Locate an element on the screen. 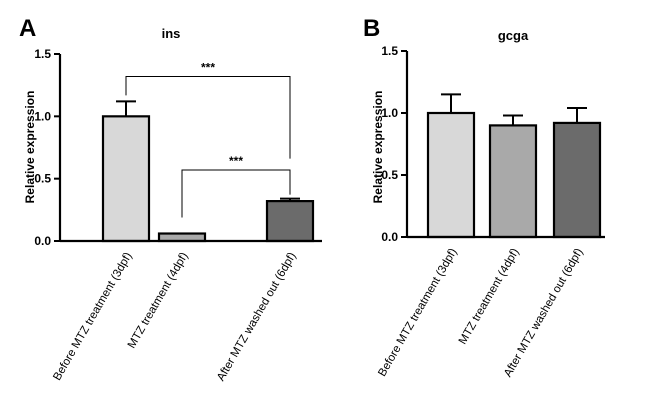  y-axis-label-b: Relative expression is located at coordinates (378, 147).